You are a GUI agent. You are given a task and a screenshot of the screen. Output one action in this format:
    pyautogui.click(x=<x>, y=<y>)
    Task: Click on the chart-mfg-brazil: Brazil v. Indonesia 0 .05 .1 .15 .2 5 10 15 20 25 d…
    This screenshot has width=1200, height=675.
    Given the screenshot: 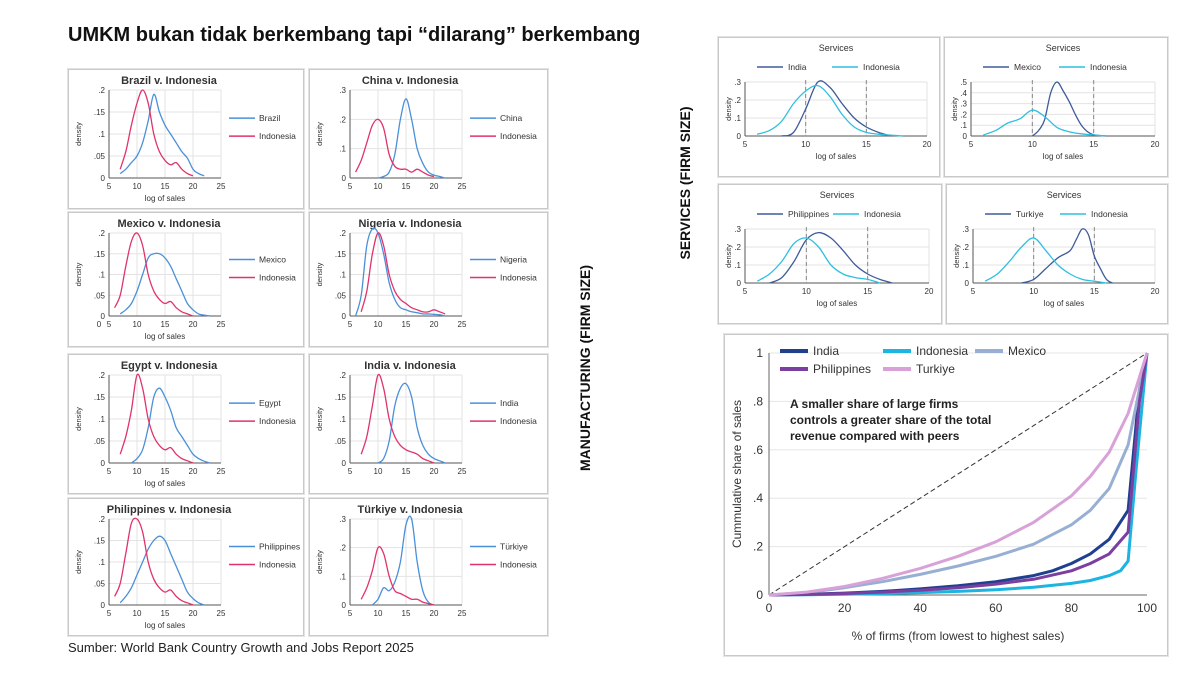 What is the action you would take?
    pyautogui.click(x=185, y=139)
    